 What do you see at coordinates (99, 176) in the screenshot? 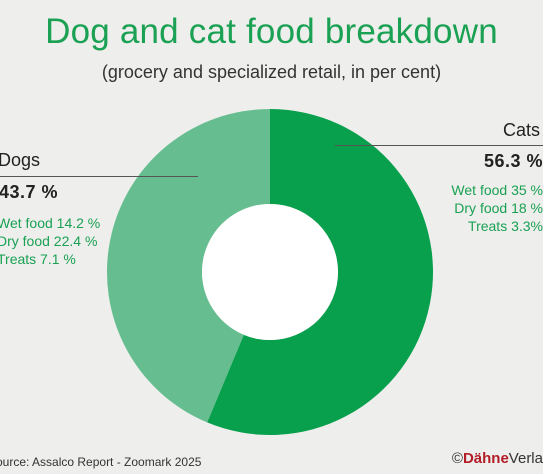
I see `dogs-leader-line` at bounding box center [99, 176].